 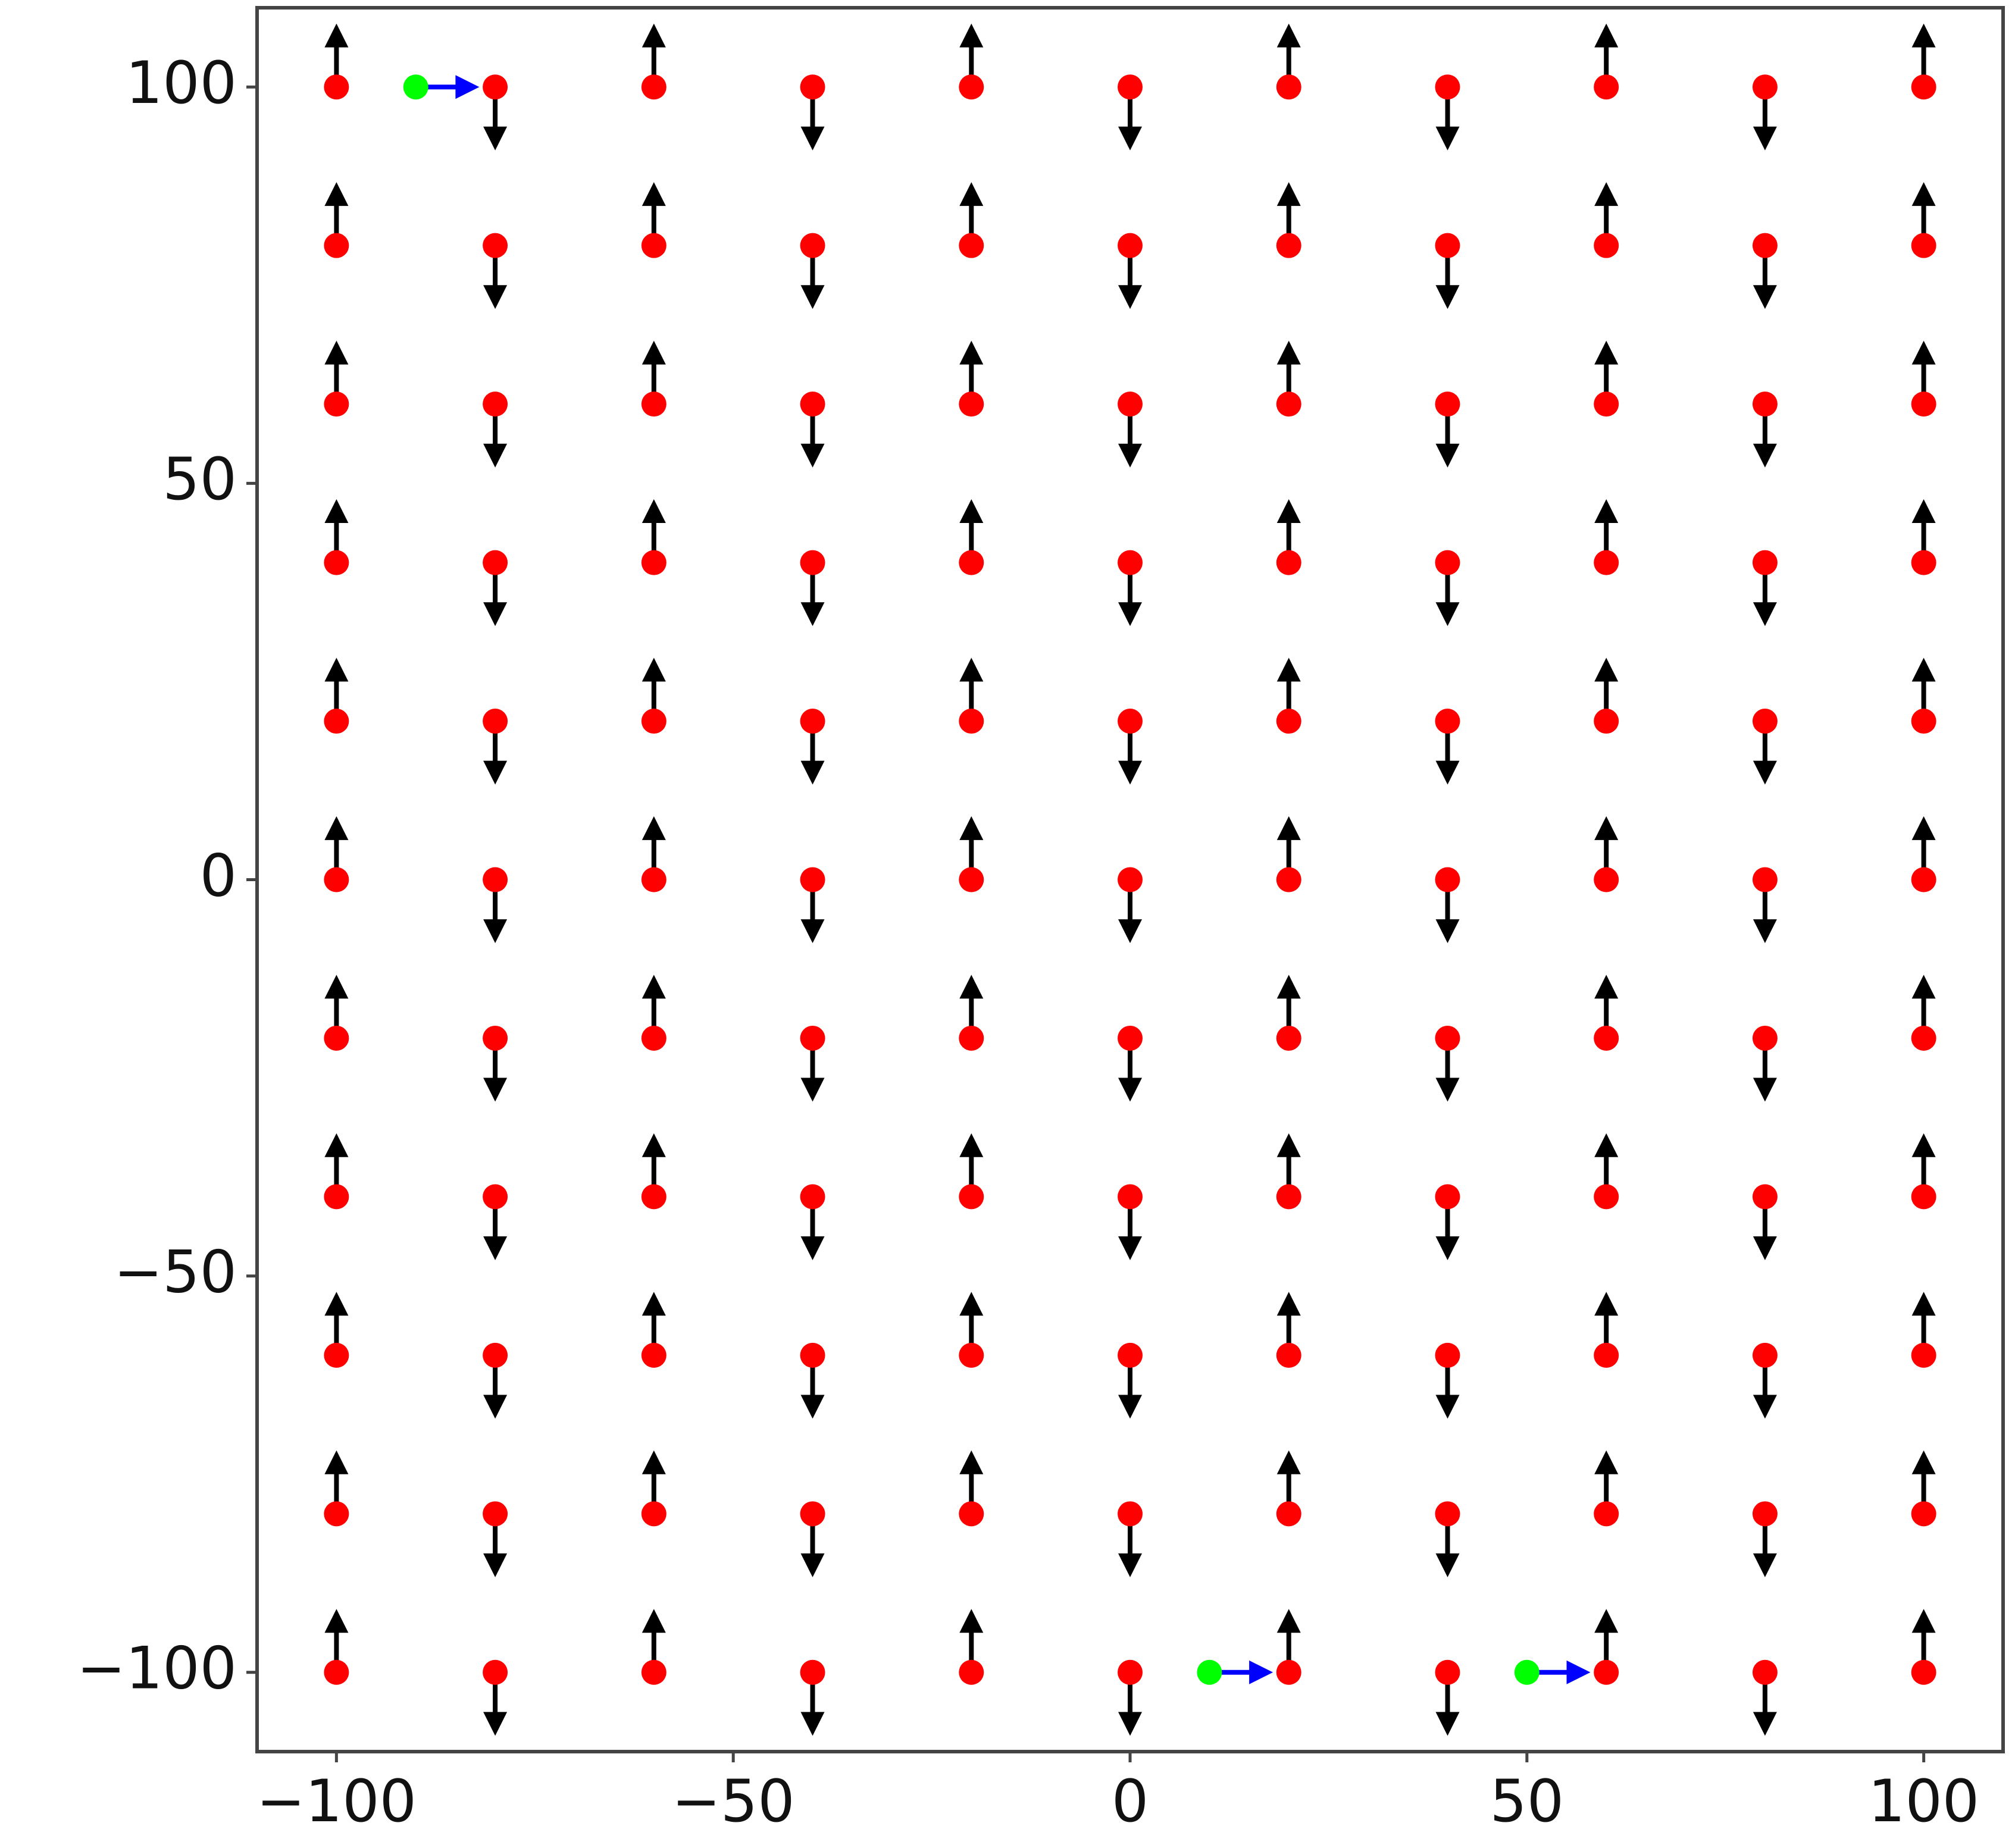 What do you see at coordinates (199, 479) in the screenshot?
I see `y-tick-label: 50` at bounding box center [199, 479].